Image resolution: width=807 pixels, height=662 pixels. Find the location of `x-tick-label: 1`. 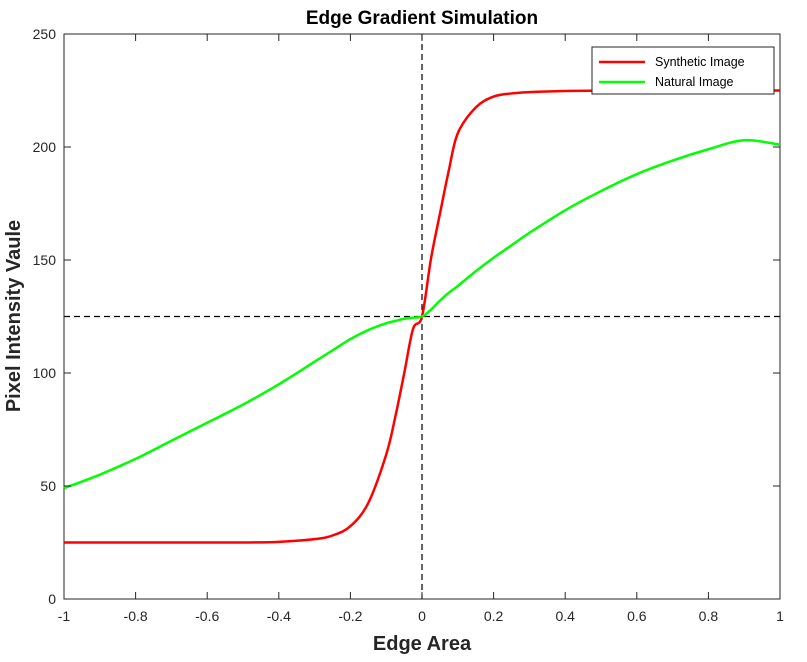

x-tick-label: 1 is located at coordinates (780, 616).